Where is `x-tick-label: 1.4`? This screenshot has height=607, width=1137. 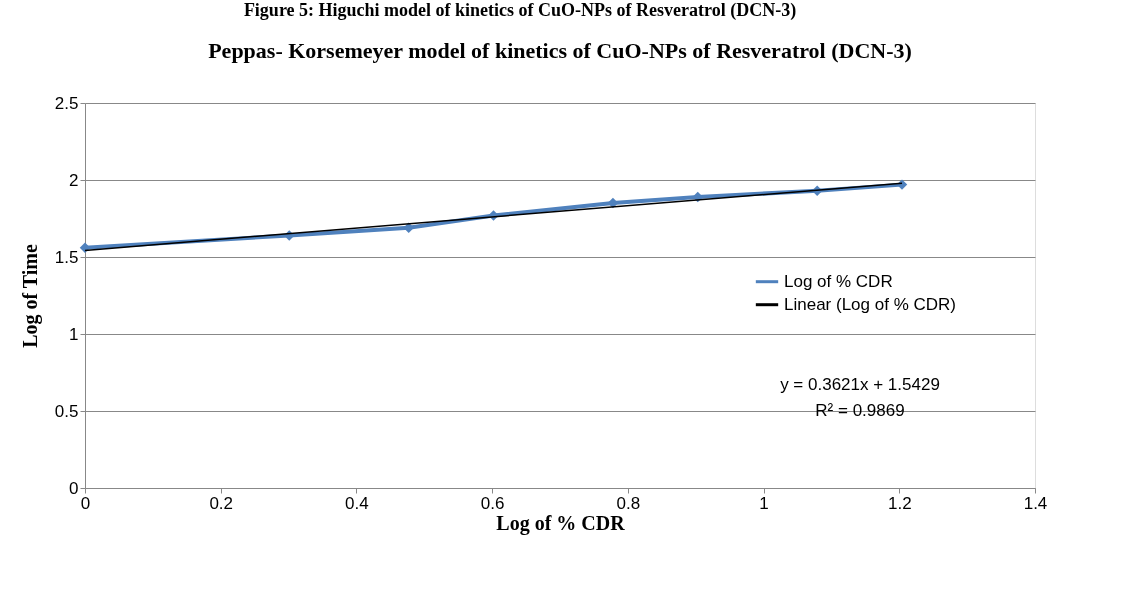
x-tick-label: 1.4 is located at coordinates (1035, 503).